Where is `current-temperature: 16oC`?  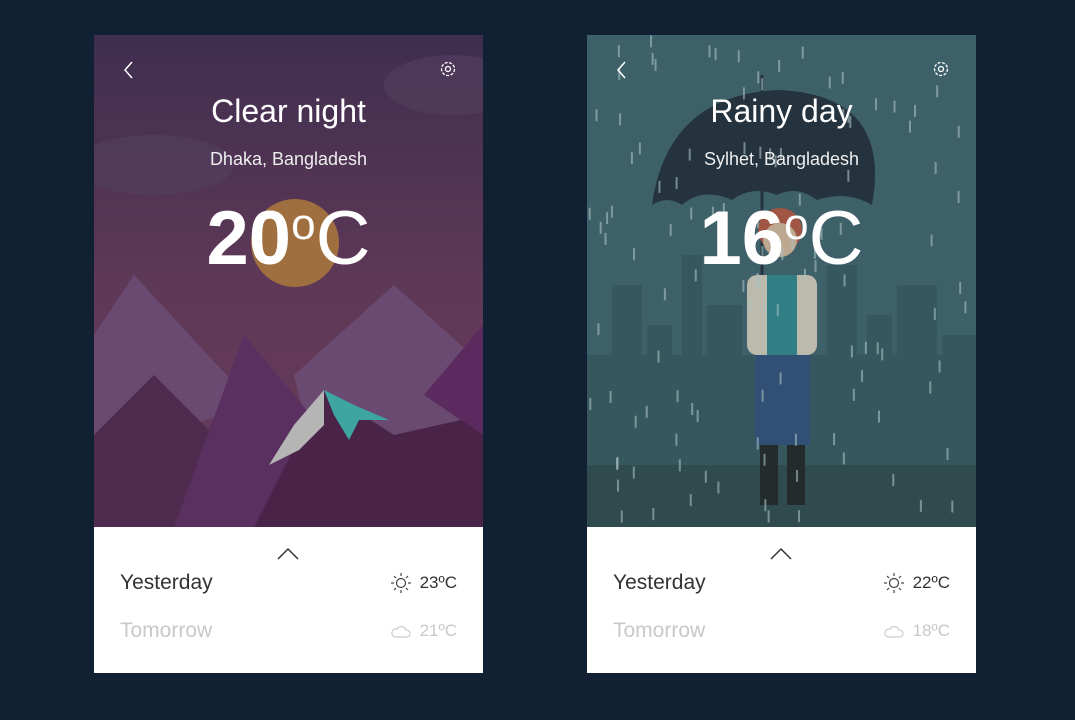 current-temperature: 16oC is located at coordinates (781, 239).